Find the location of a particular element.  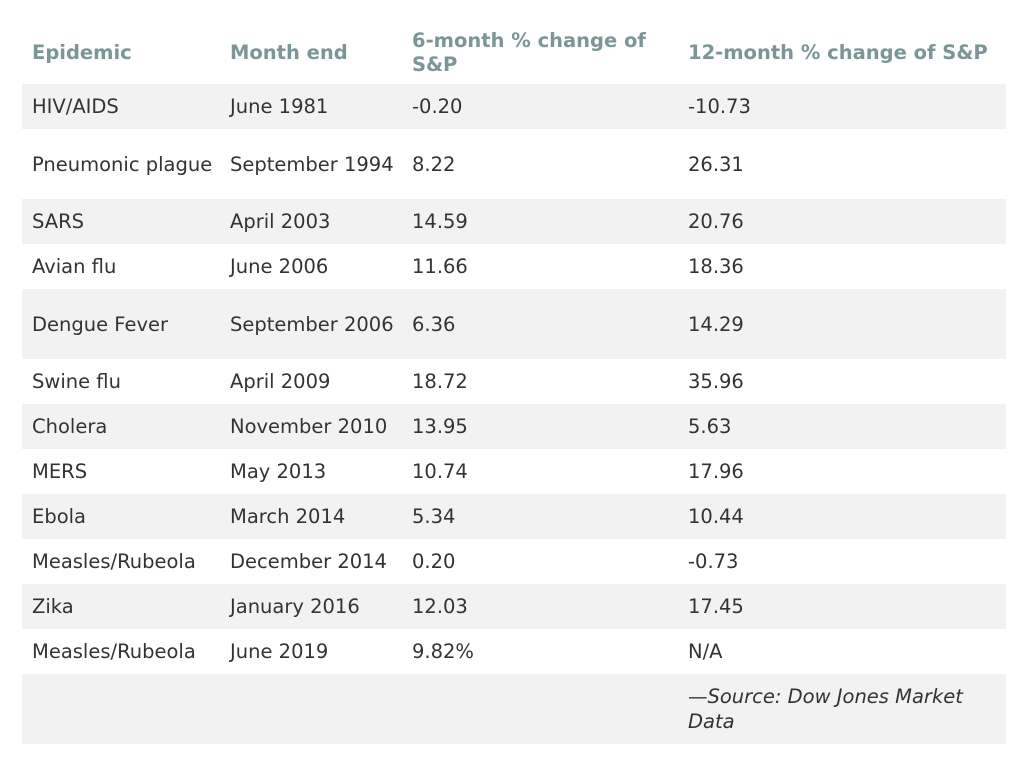

table-row: HIV/AIDS June 1981 -0.20 -10.73 is located at coordinates (514, 106).